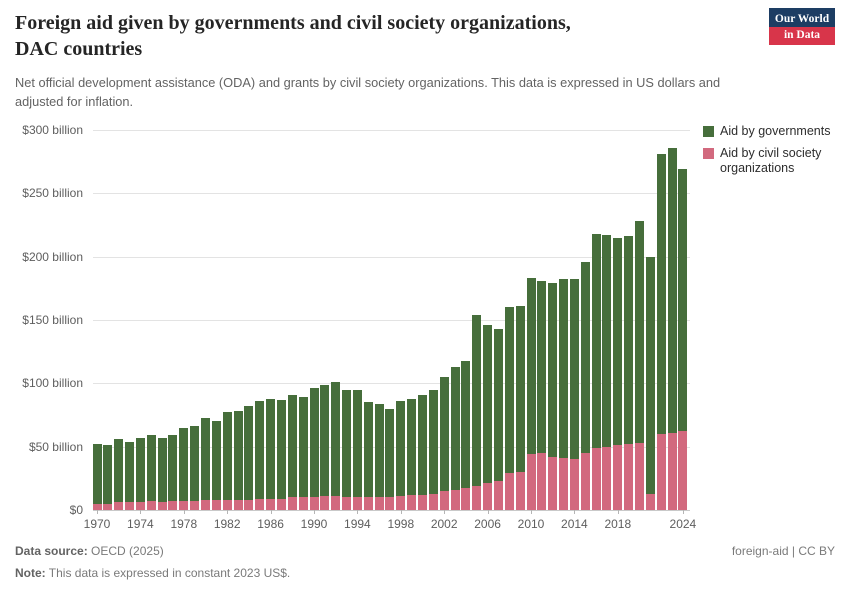 The image size is (850, 600). Describe the element at coordinates (422, 502) in the screenshot. I see `bar-civil-society-2000` at that location.